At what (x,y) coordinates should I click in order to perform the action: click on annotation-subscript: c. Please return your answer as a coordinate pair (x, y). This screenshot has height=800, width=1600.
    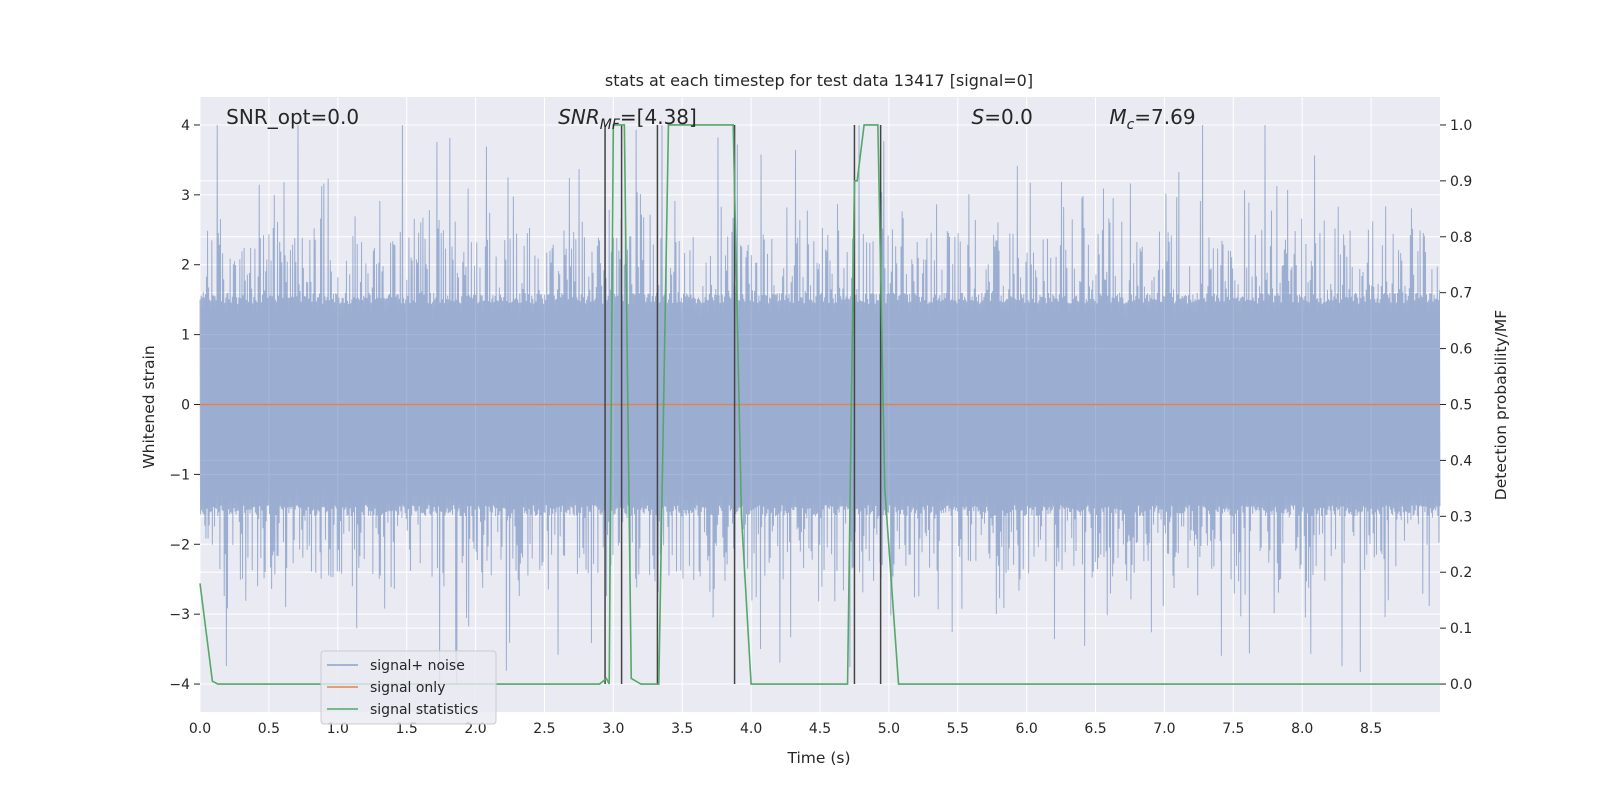
    Looking at the image, I should click on (1131, 125).